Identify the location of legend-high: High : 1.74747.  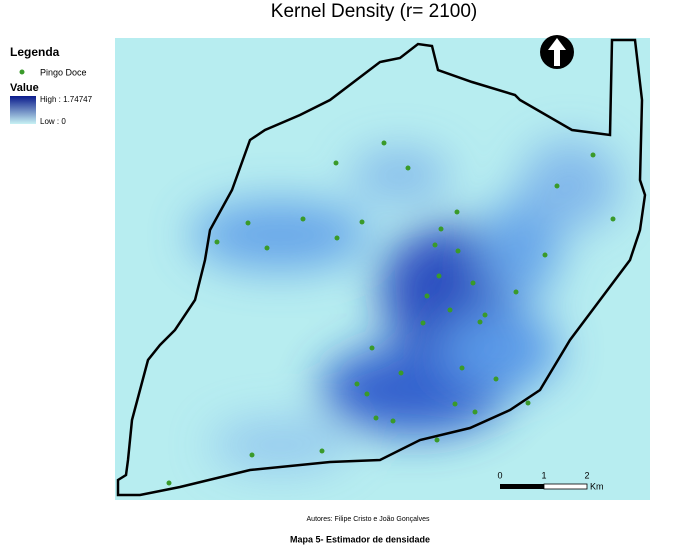
(66, 99).